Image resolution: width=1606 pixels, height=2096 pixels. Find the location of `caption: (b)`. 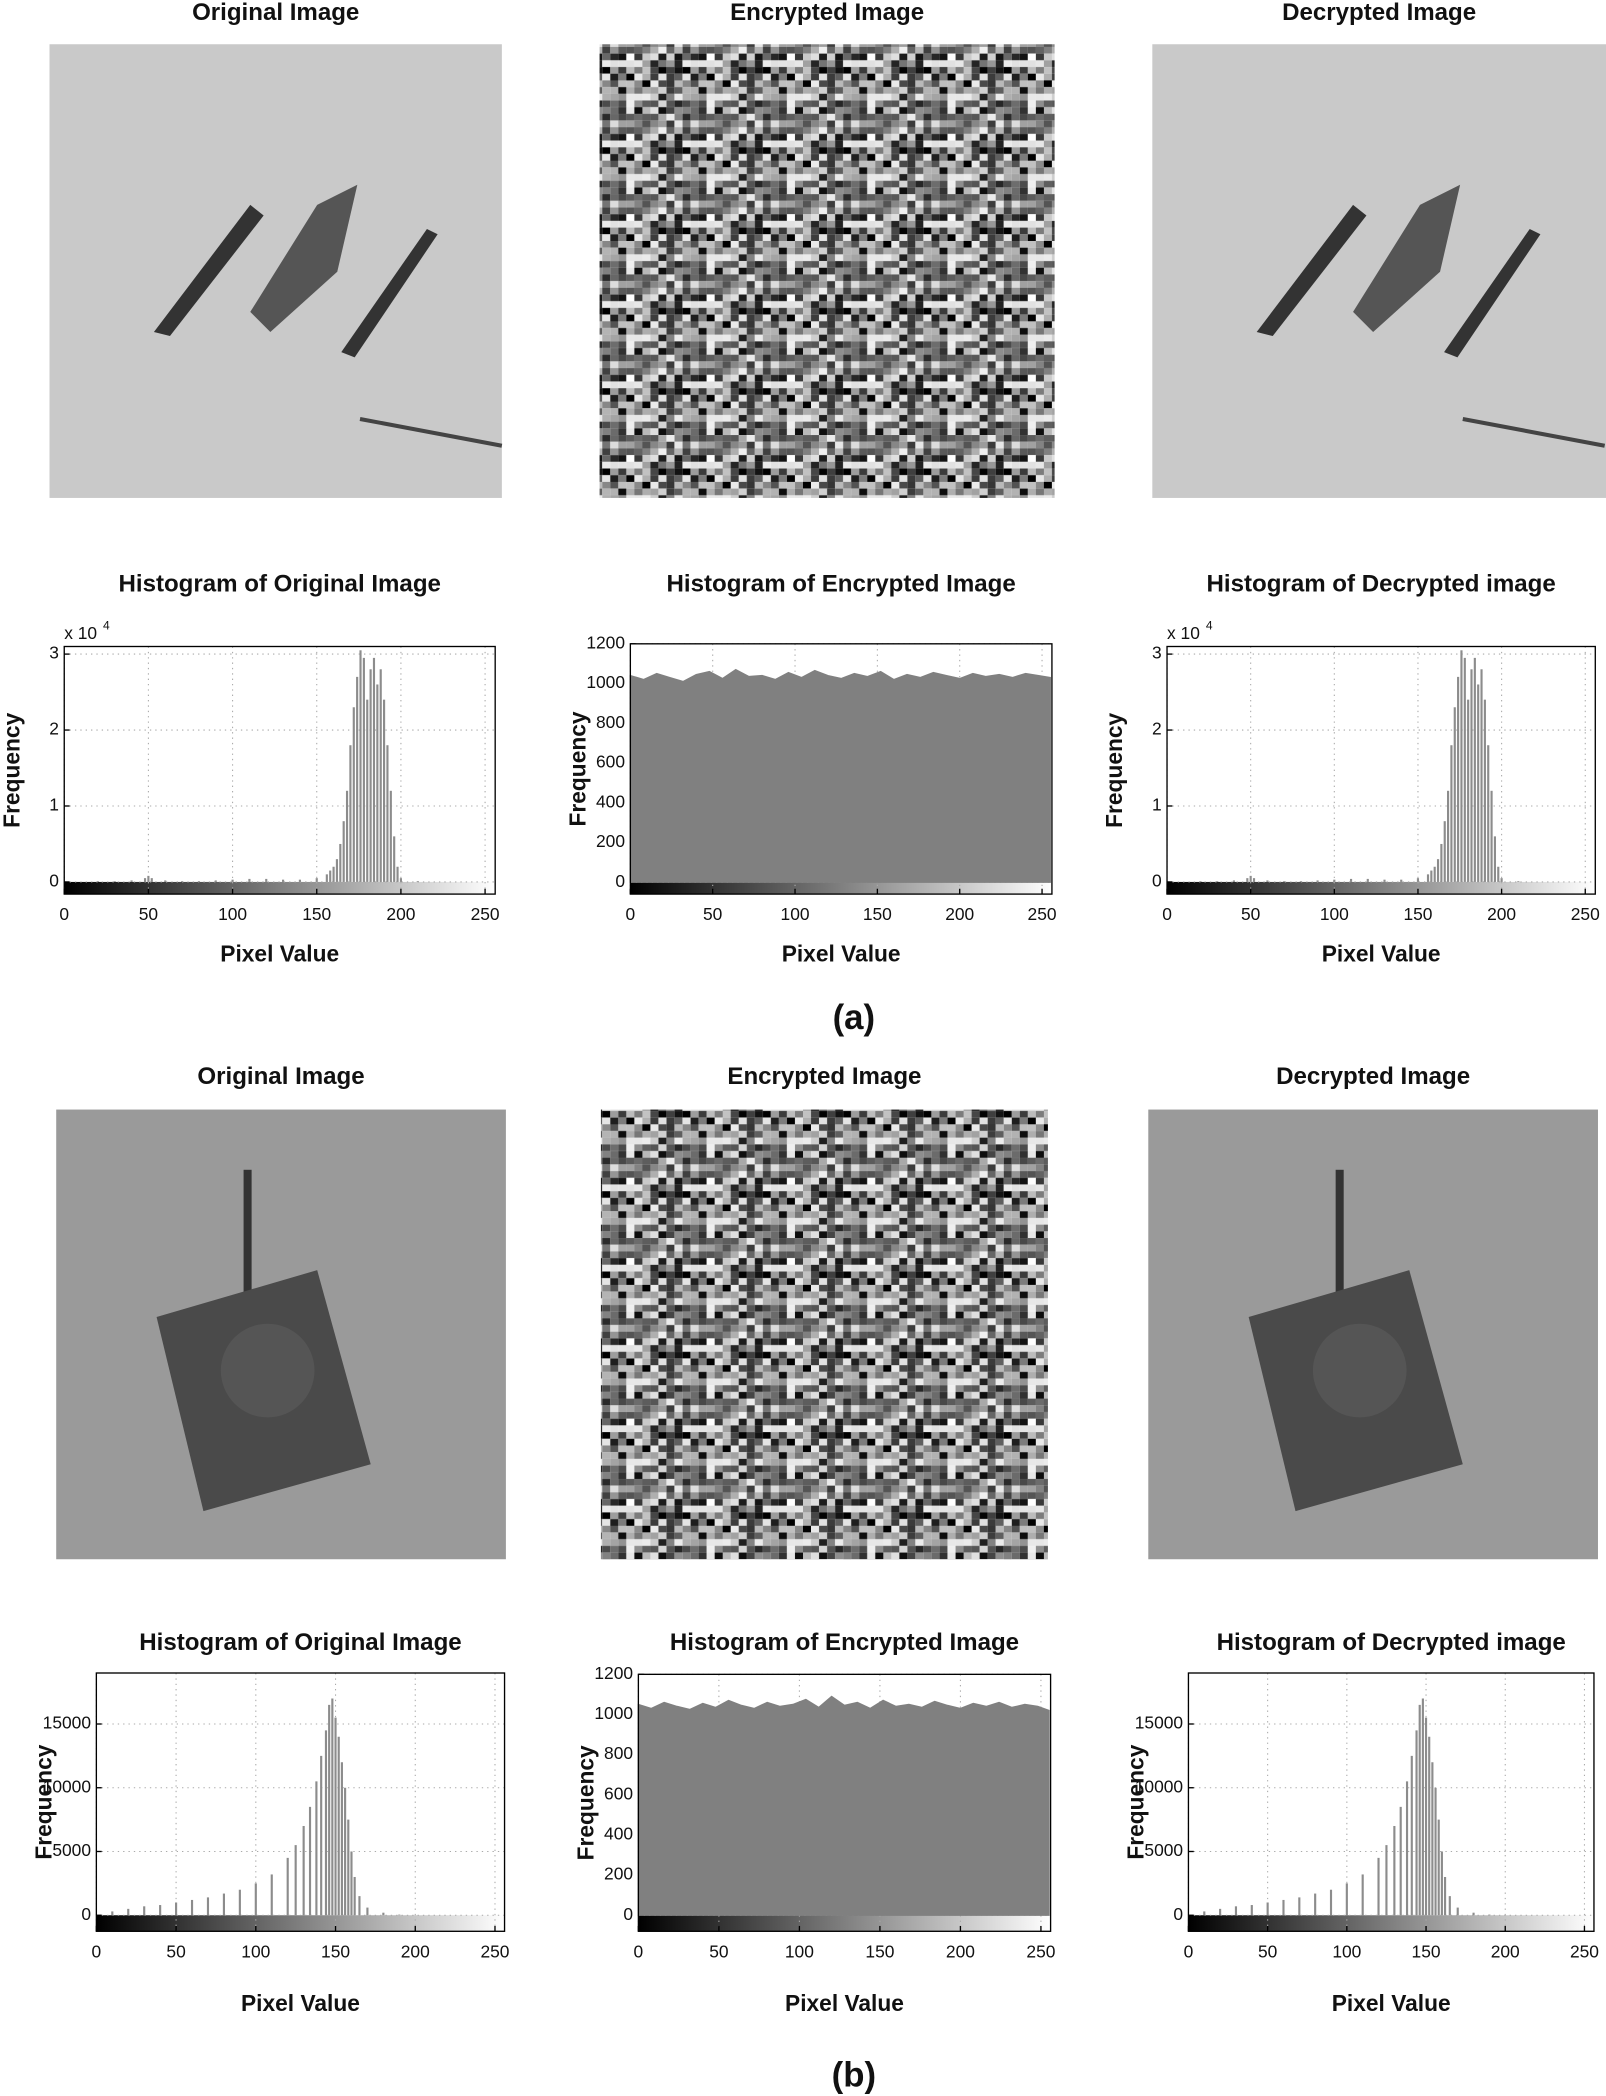

caption: (b) is located at coordinates (854, 2075).